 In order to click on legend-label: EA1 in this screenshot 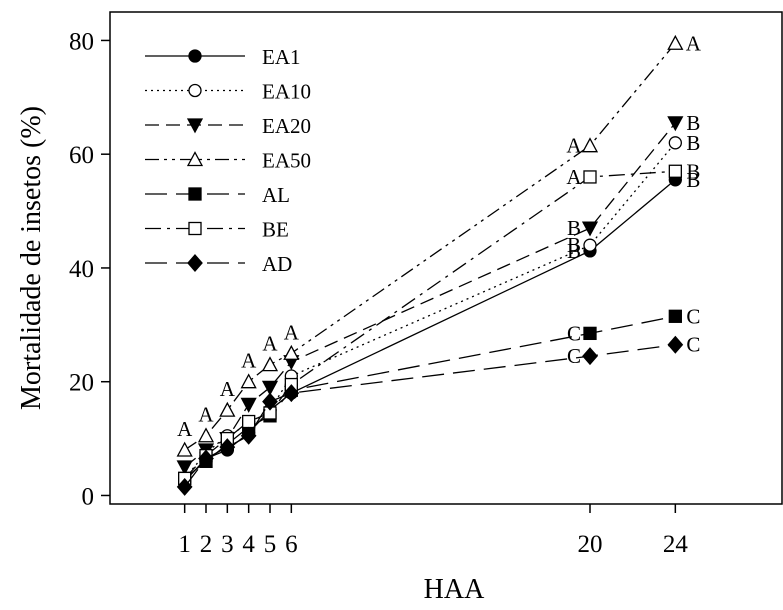, I will do `click(281, 57)`.